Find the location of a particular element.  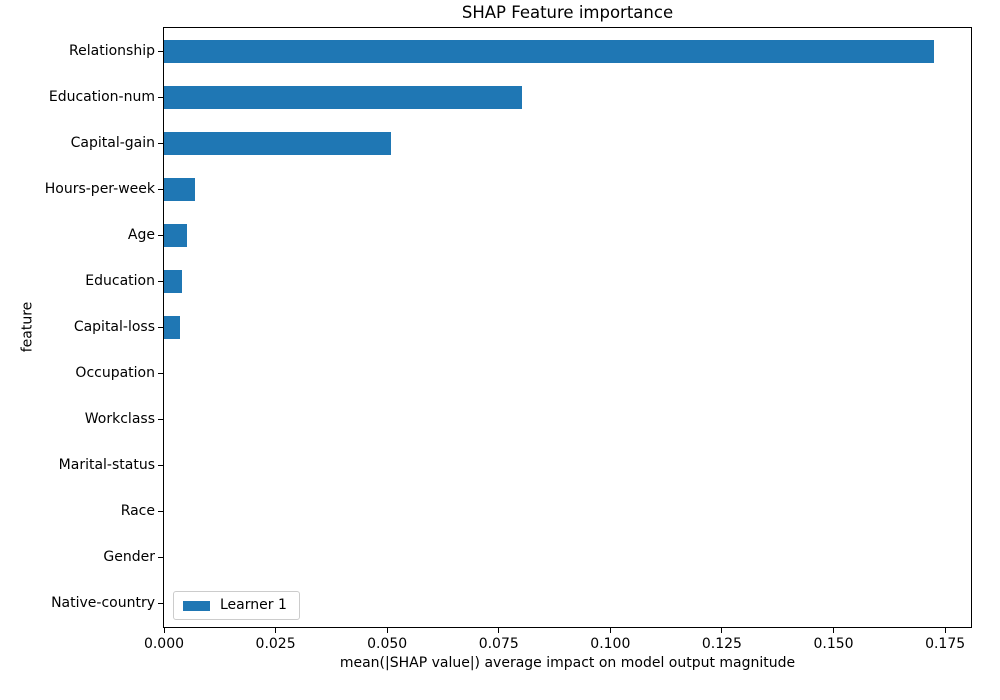

y-tick-label: Education-num is located at coordinates (101, 96).